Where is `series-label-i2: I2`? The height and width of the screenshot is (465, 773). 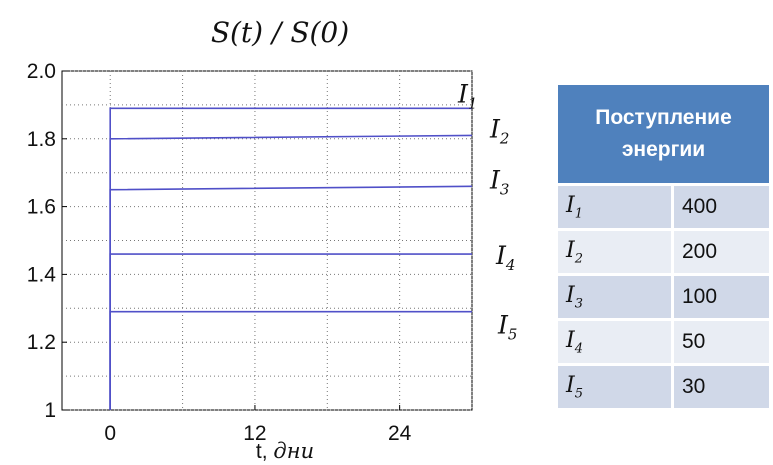
series-label-i2: I2 is located at coordinates (499, 130).